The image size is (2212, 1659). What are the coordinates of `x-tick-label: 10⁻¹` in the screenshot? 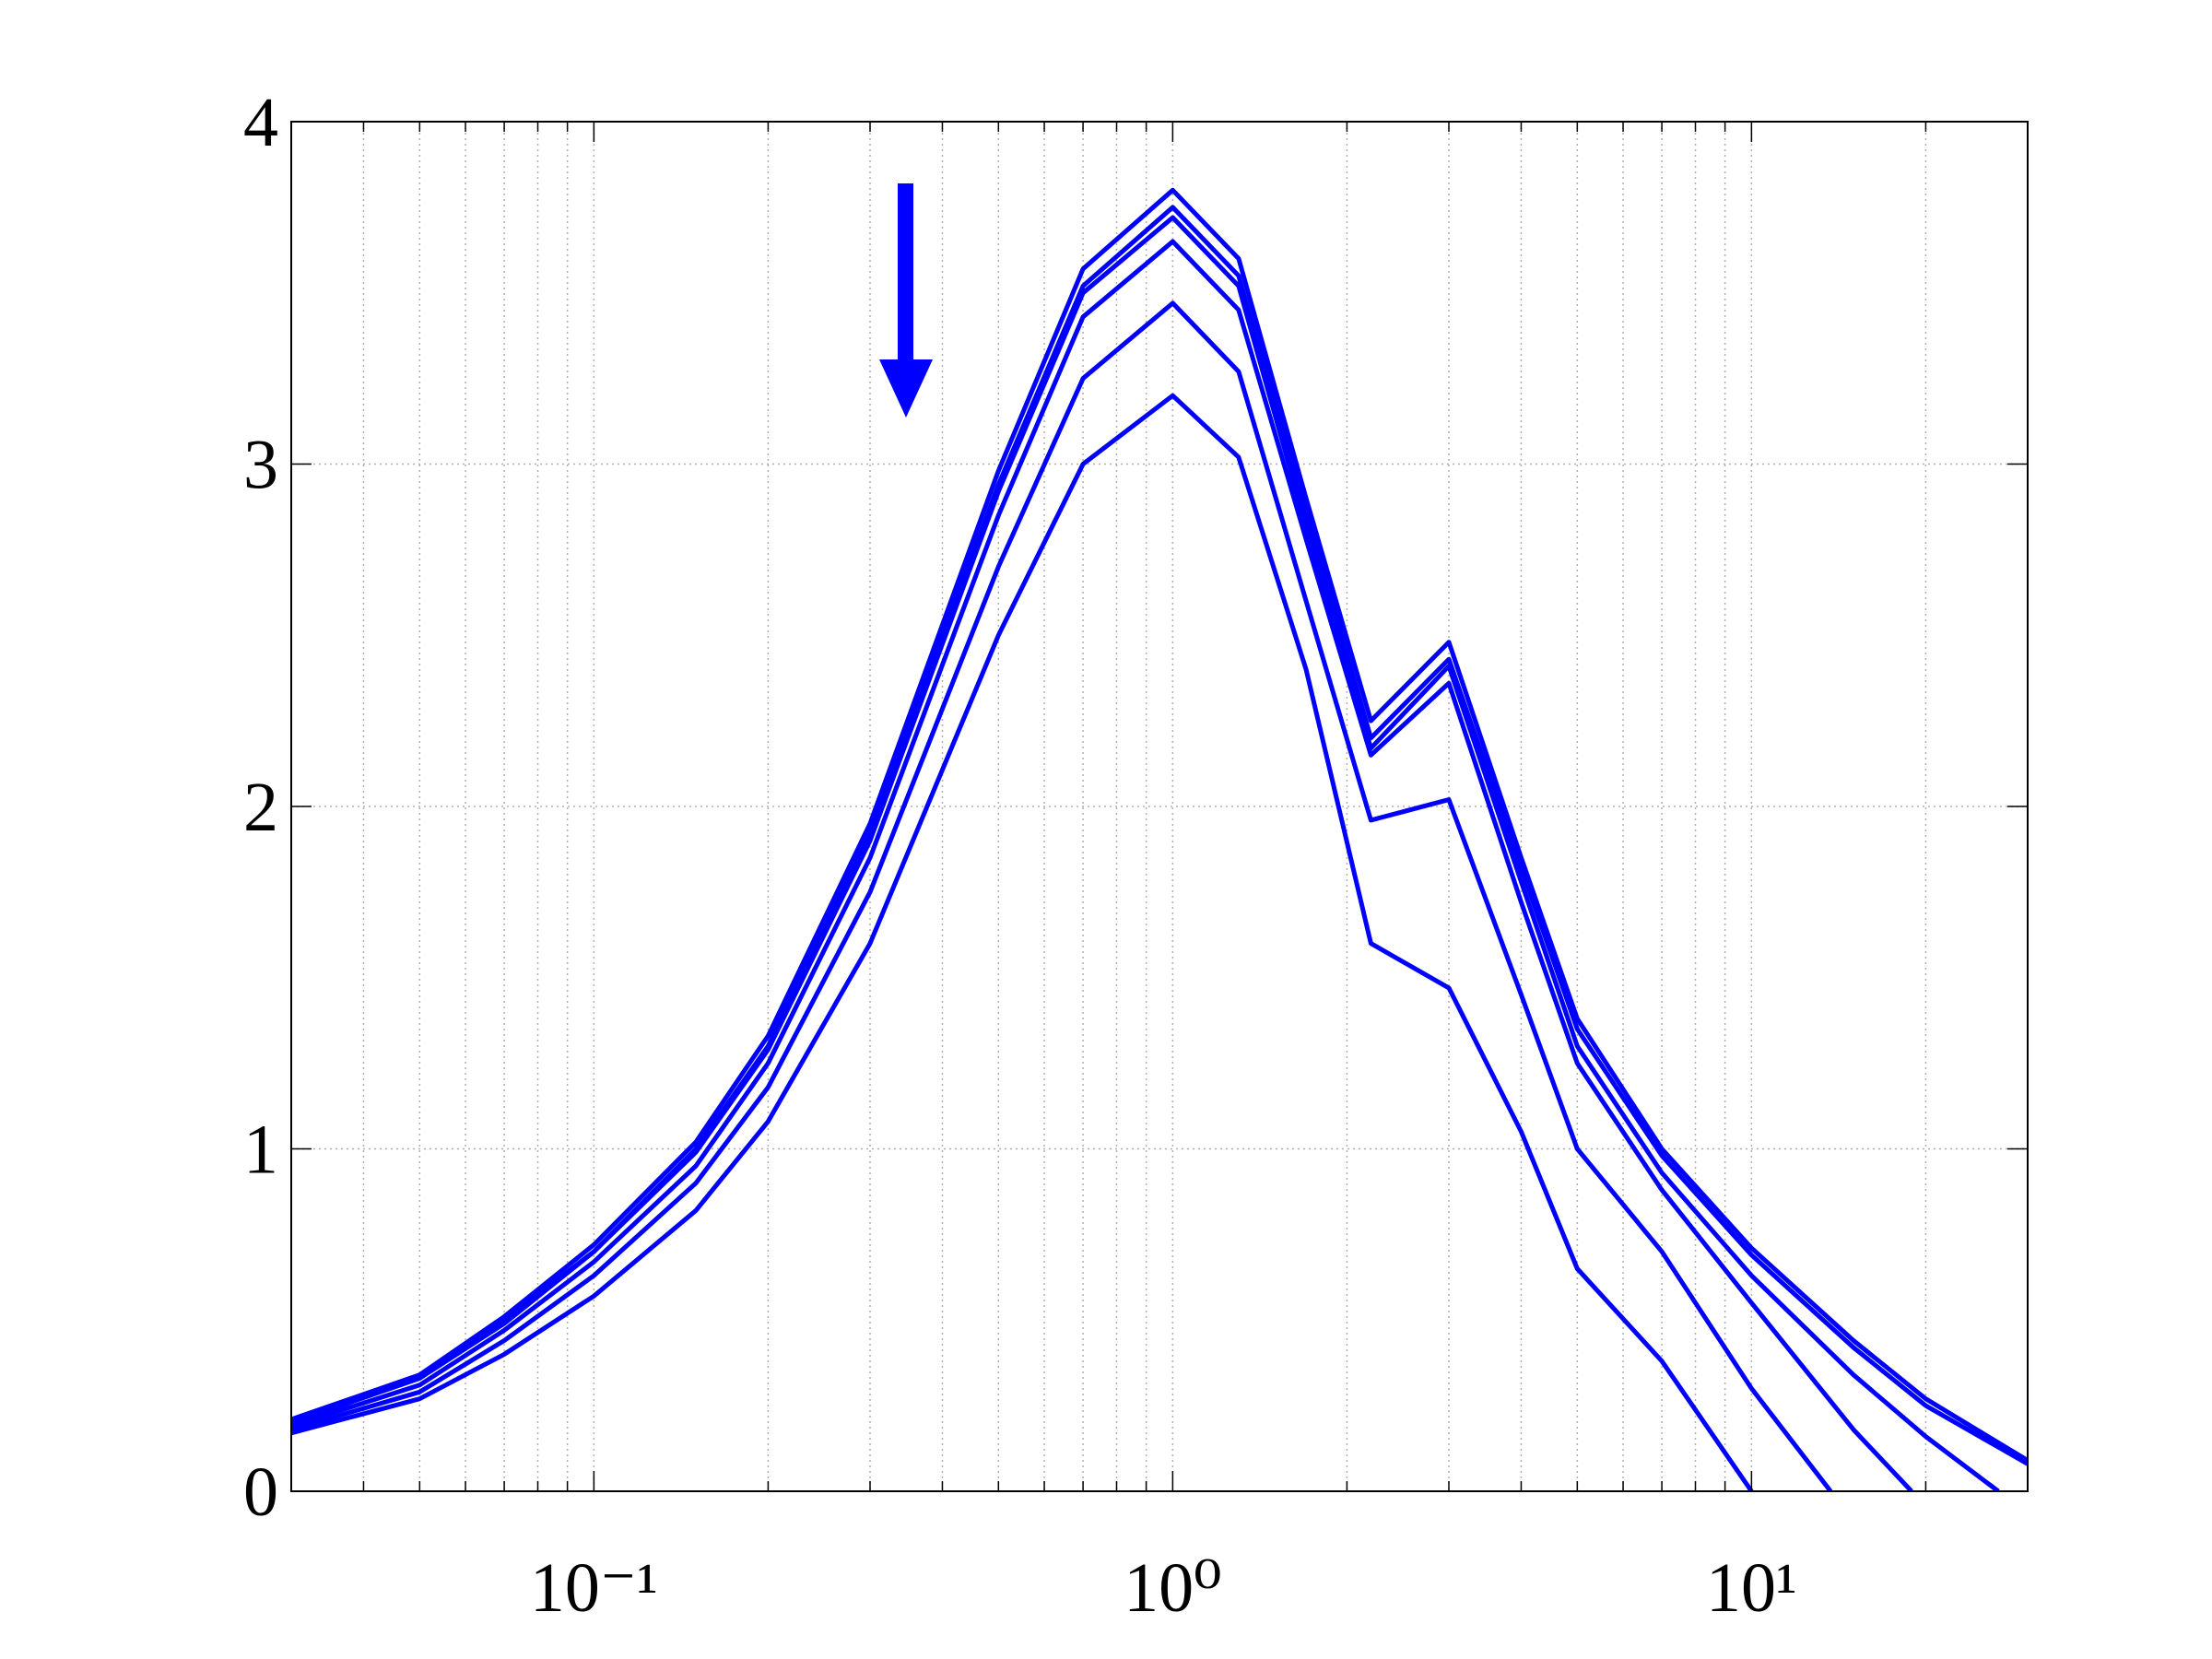 It's located at (594, 1588).